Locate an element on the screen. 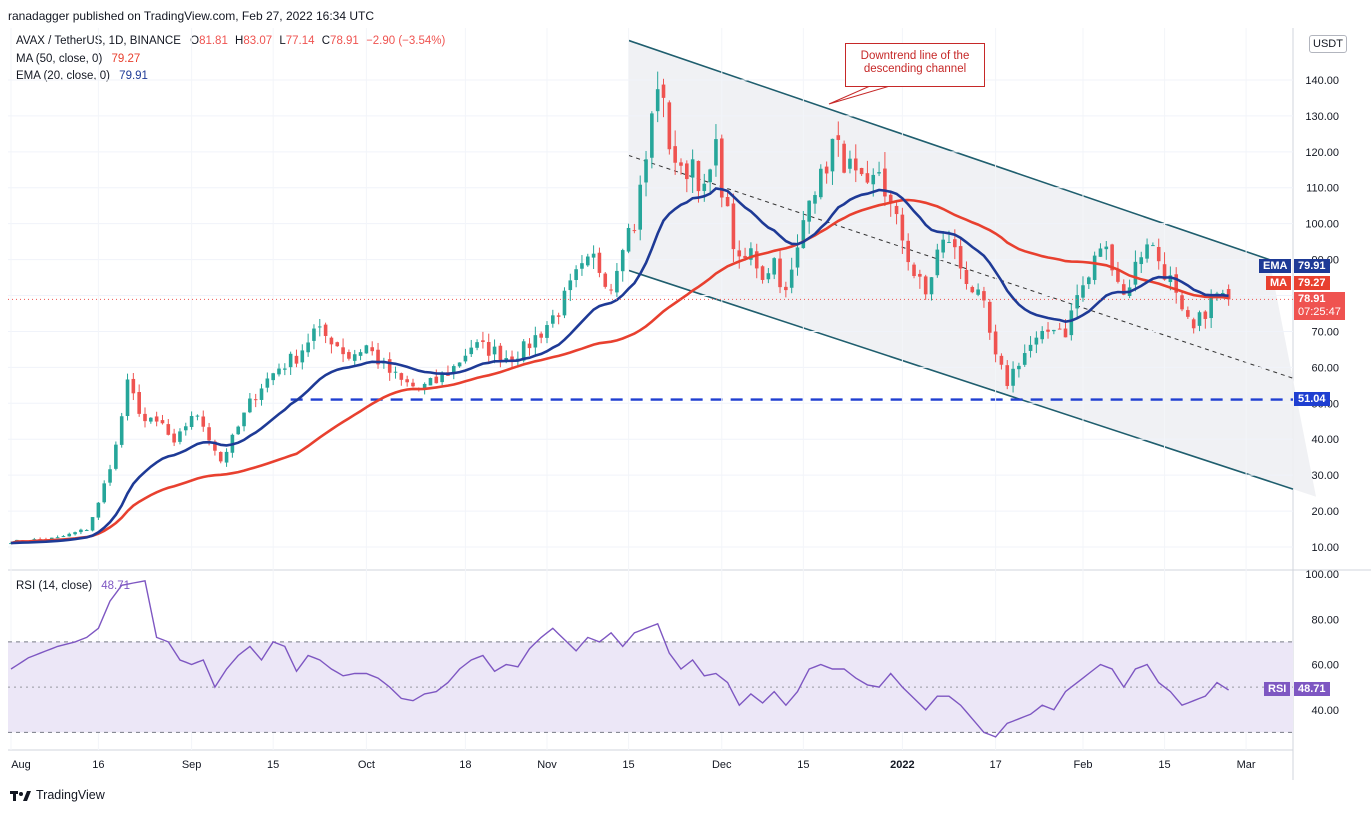 This screenshot has height=813, width=1371. channel-lower-line is located at coordinates (961, 379).